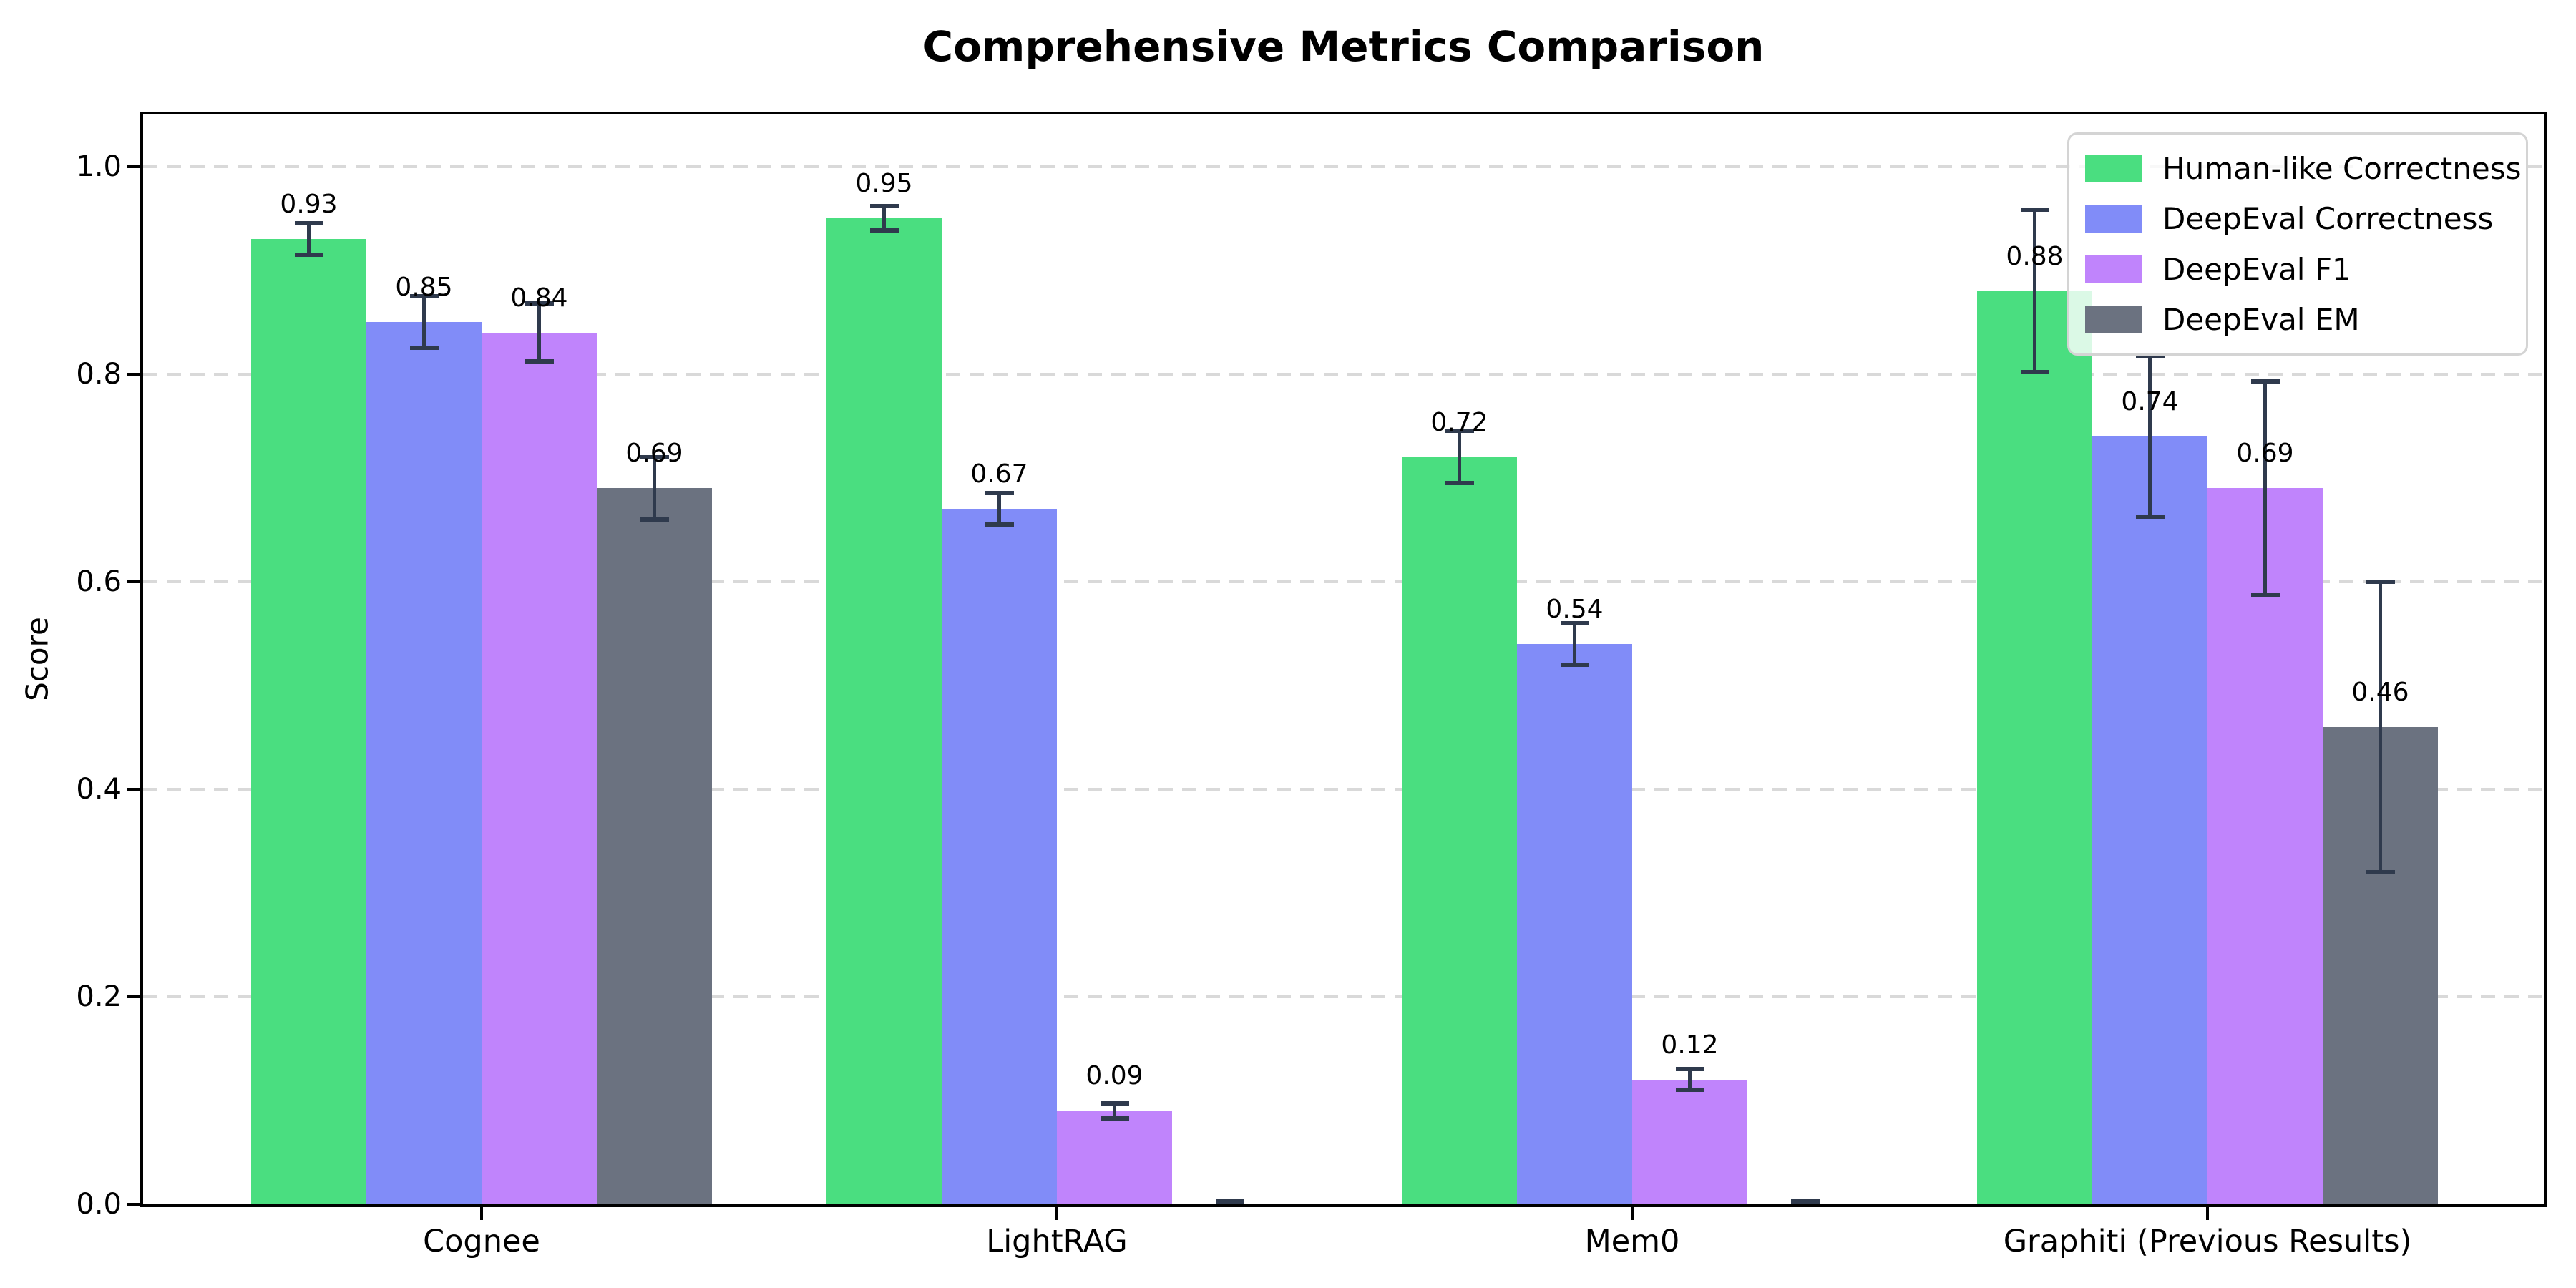 This screenshot has height=1288, width=2576. Describe the element at coordinates (999, 474) in the screenshot. I see `bar-value-label: 0.67` at that location.